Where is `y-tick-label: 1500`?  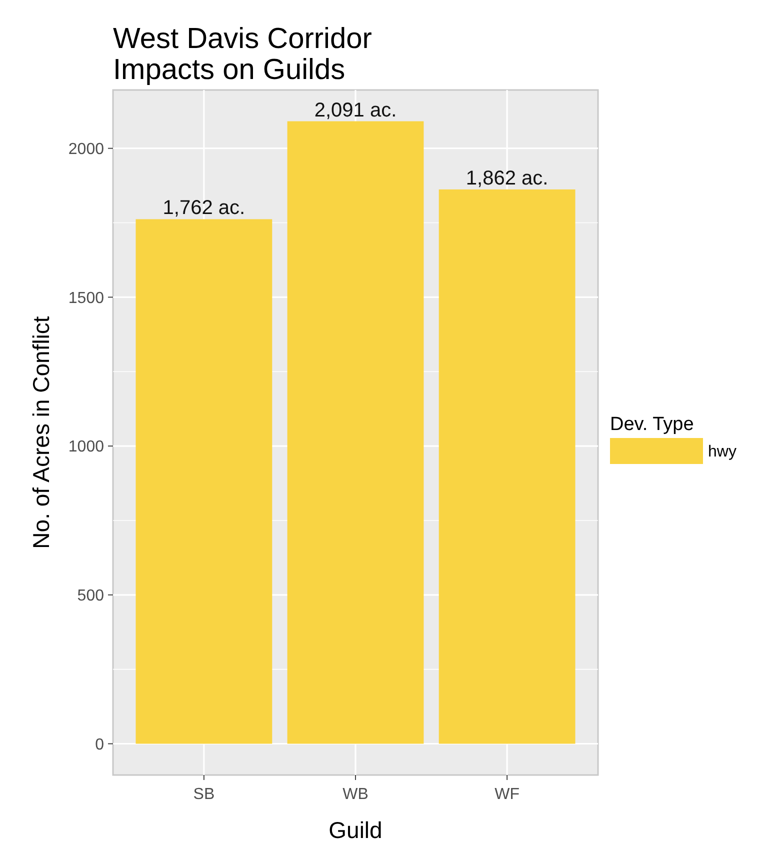
y-tick-label: 1500 is located at coordinates (86, 298).